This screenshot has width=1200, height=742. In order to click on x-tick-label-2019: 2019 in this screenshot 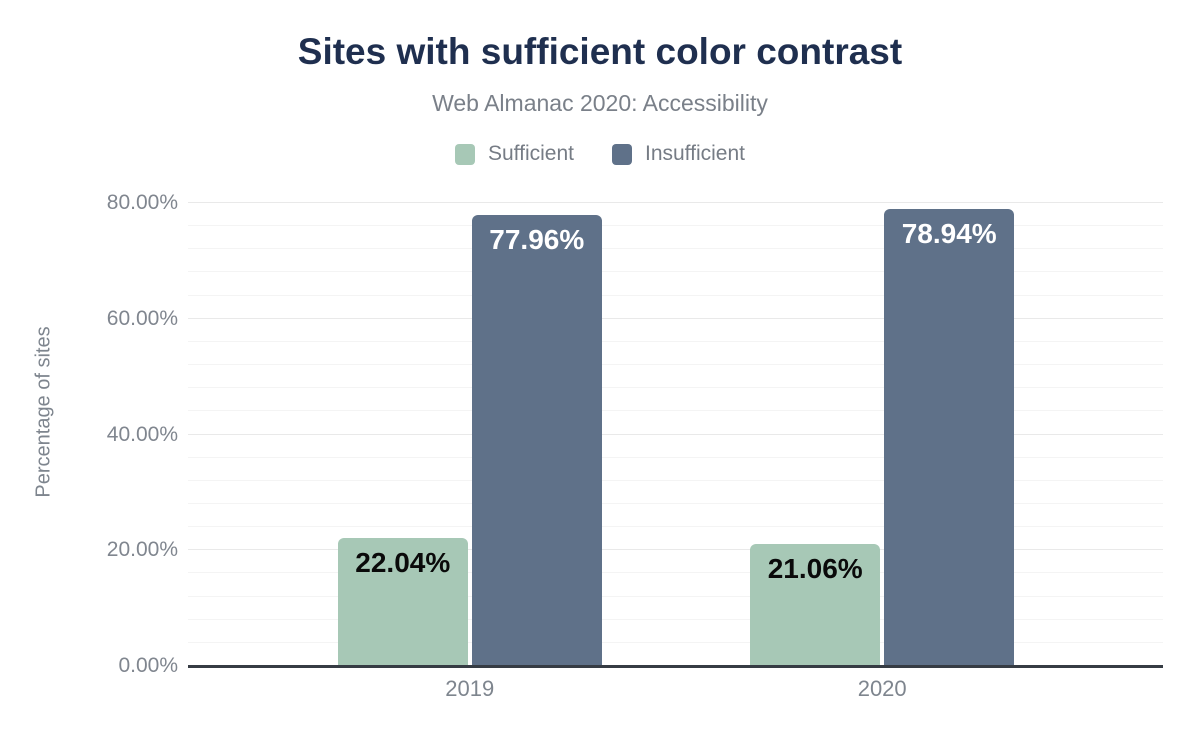, I will do `click(470, 688)`.